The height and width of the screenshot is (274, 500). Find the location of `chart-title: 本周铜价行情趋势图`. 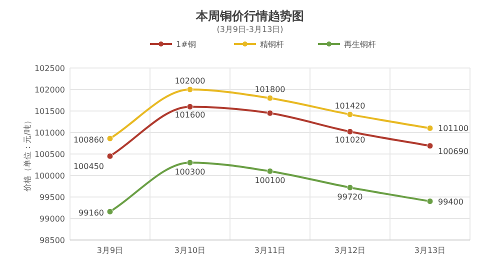

chart-title: 本周铜价行情趋势图 is located at coordinates (249, 16).